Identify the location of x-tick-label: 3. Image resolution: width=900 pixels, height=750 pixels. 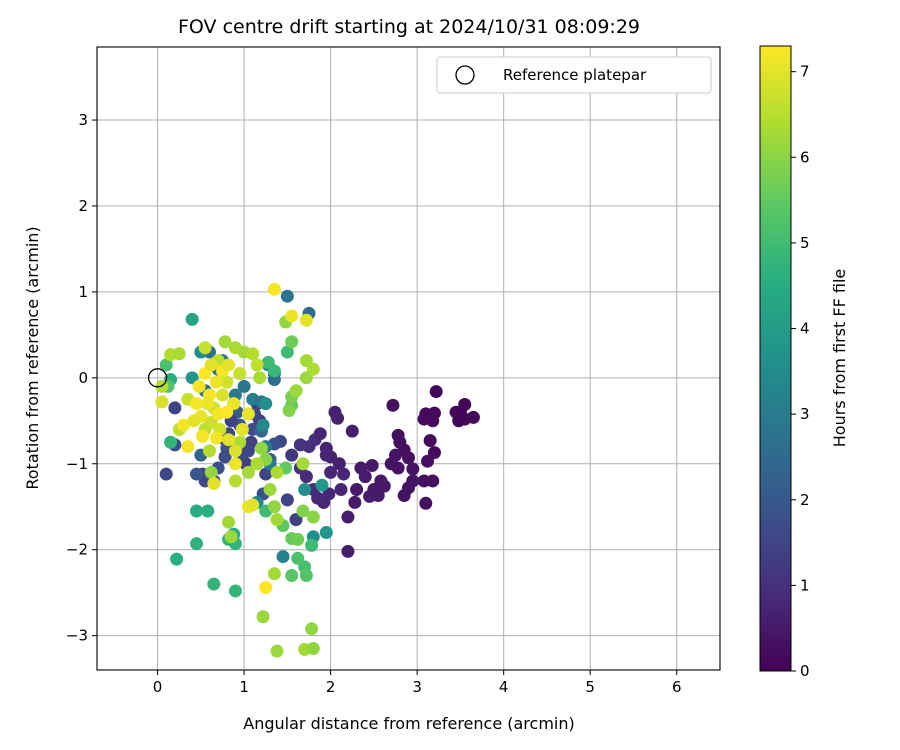
(417, 687).